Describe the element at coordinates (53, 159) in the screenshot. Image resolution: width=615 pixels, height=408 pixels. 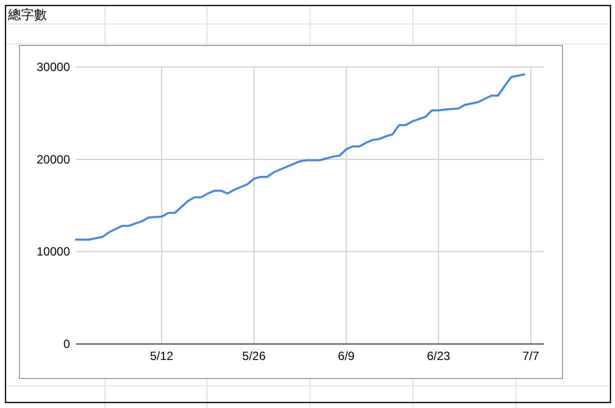
I see `y-tick-label: 20000` at that location.